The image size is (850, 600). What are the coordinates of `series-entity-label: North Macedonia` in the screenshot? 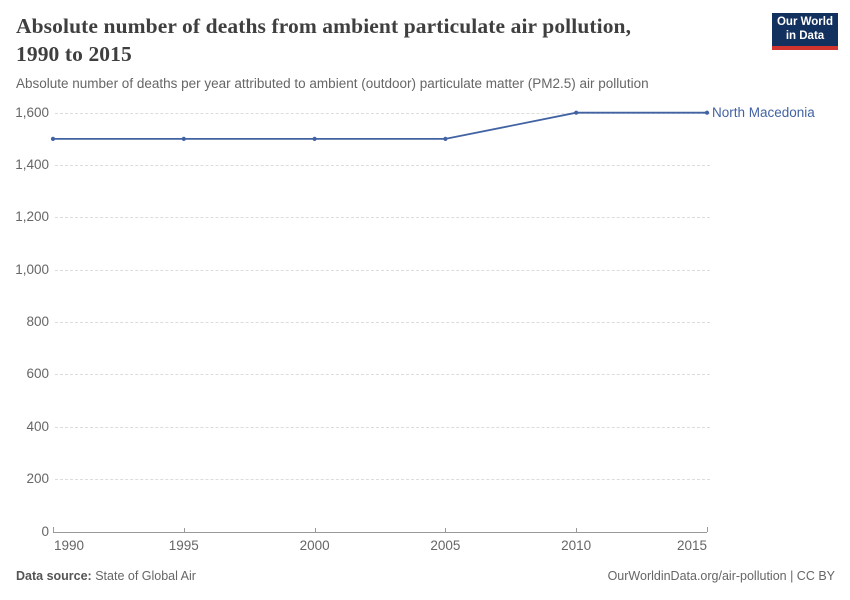 It's located at (763, 112).